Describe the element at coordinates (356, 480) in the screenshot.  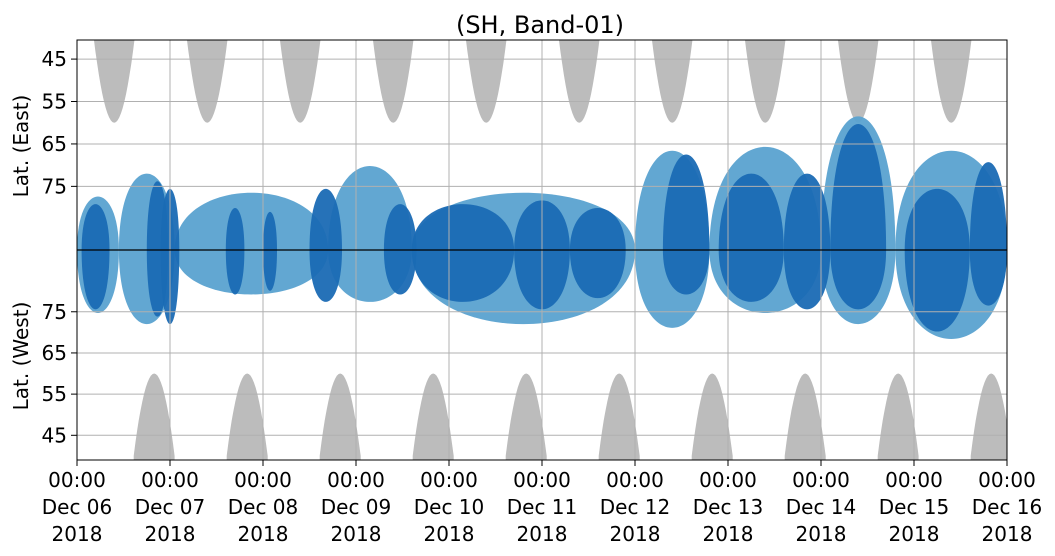
I see `x-tick-label-3-0: 00:00` at that location.